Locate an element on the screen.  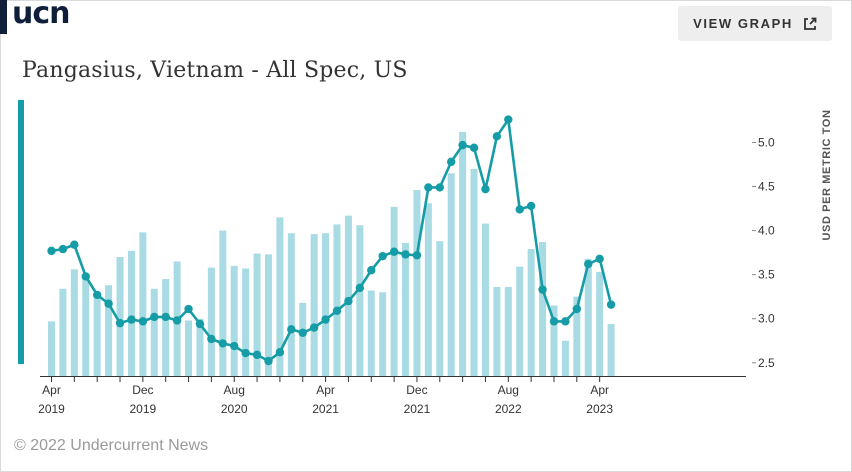
view-graph-button: VIEW GRAPH is located at coordinates (755, 23).